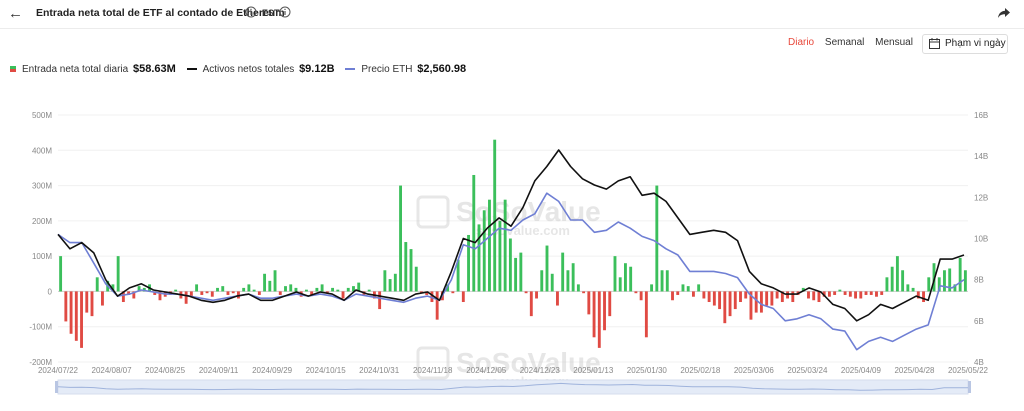 The image size is (1024, 411). I want to click on y-right-tick-label: 10B, so click(981, 239).